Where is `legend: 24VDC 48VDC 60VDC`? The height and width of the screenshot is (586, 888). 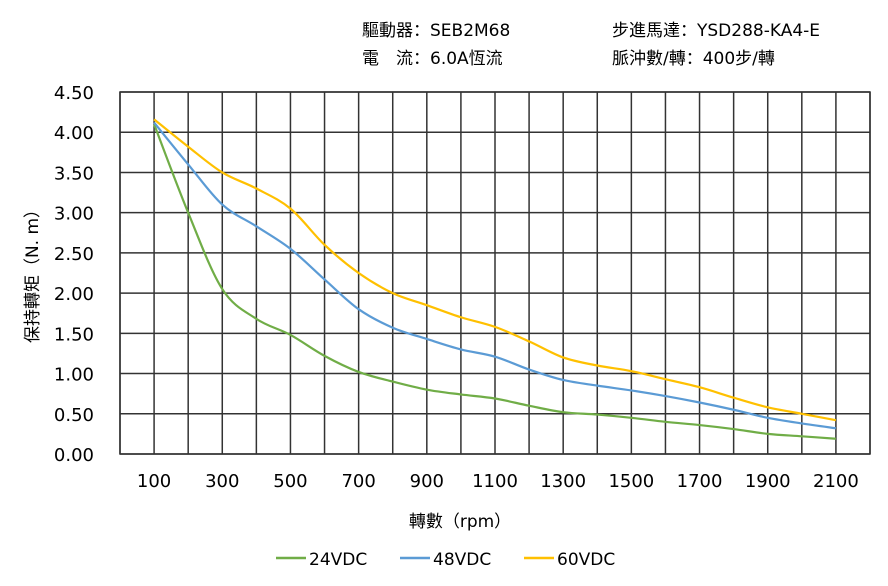 legend: 24VDC 48VDC 60VDC is located at coordinates (445, 560).